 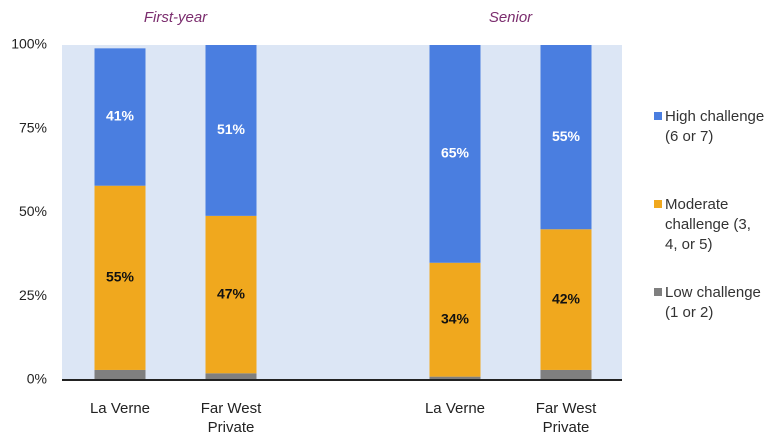 I want to click on data-label: 65%, so click(x=455, y=153).